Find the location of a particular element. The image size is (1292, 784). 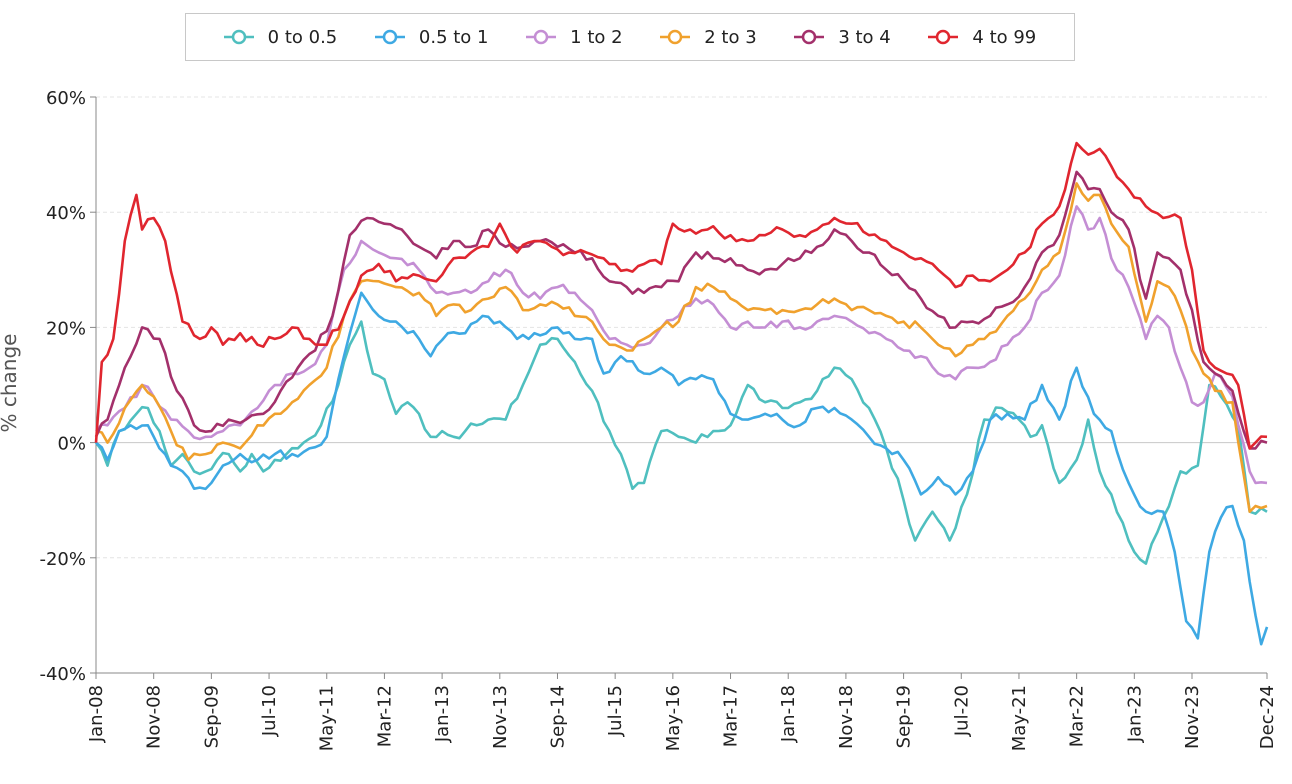

x-tick-label: Jul-15 is located at coordinates (615, 711).